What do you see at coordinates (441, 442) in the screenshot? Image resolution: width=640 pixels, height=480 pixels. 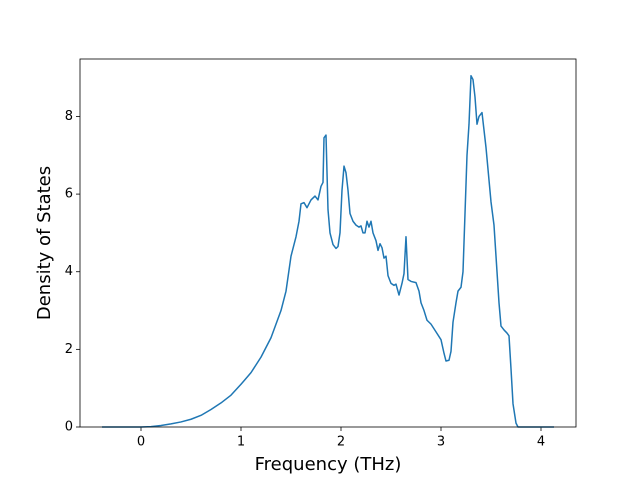 I see `x-tick-label: 3` at bounding box center [441, 442].